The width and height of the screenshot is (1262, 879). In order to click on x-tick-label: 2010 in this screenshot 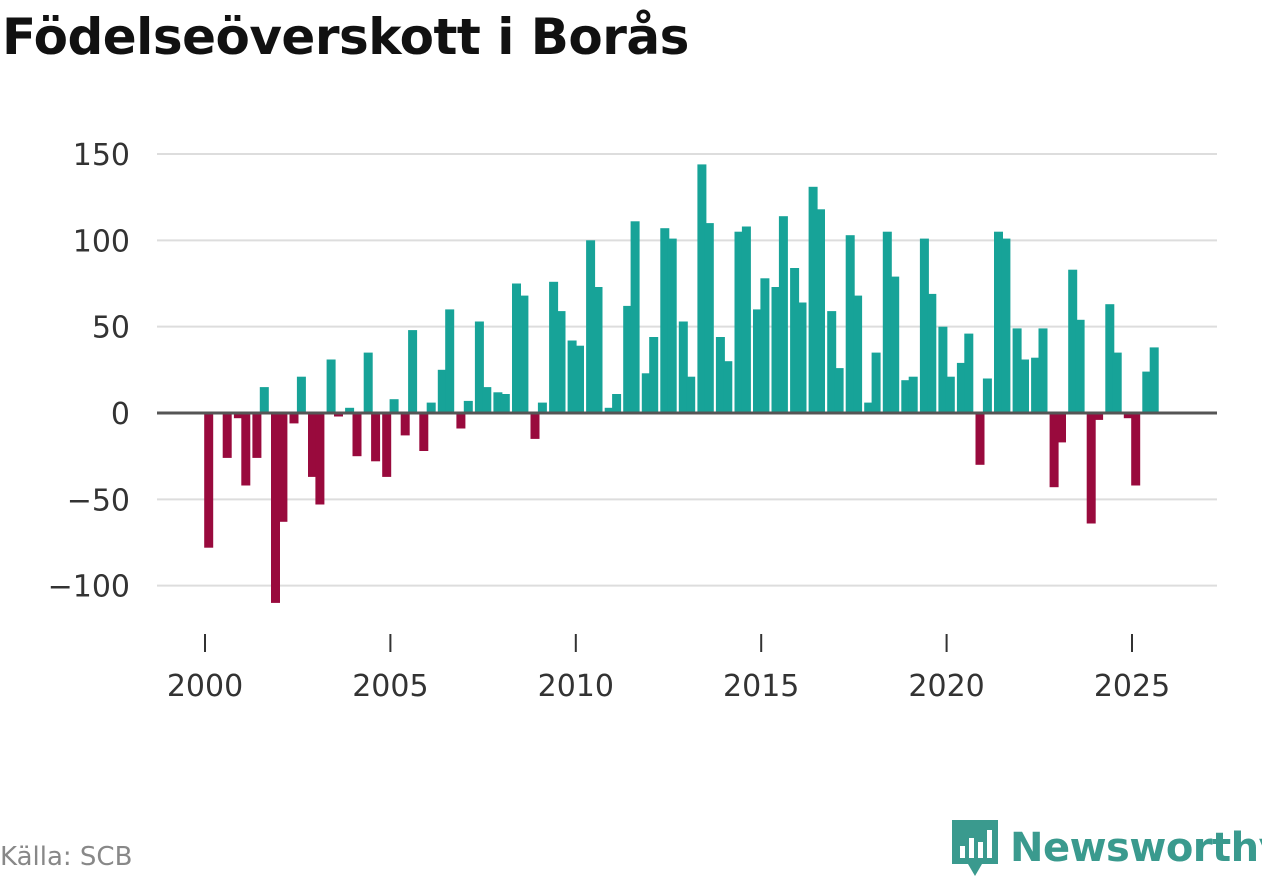, I will do `click(576, 686)`.